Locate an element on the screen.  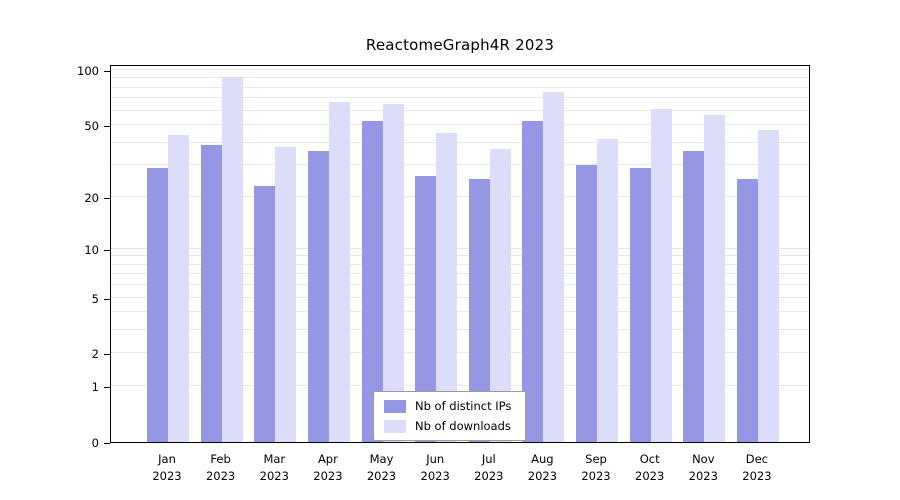
bar-downloads-nov is located at coordinates (715, 278).